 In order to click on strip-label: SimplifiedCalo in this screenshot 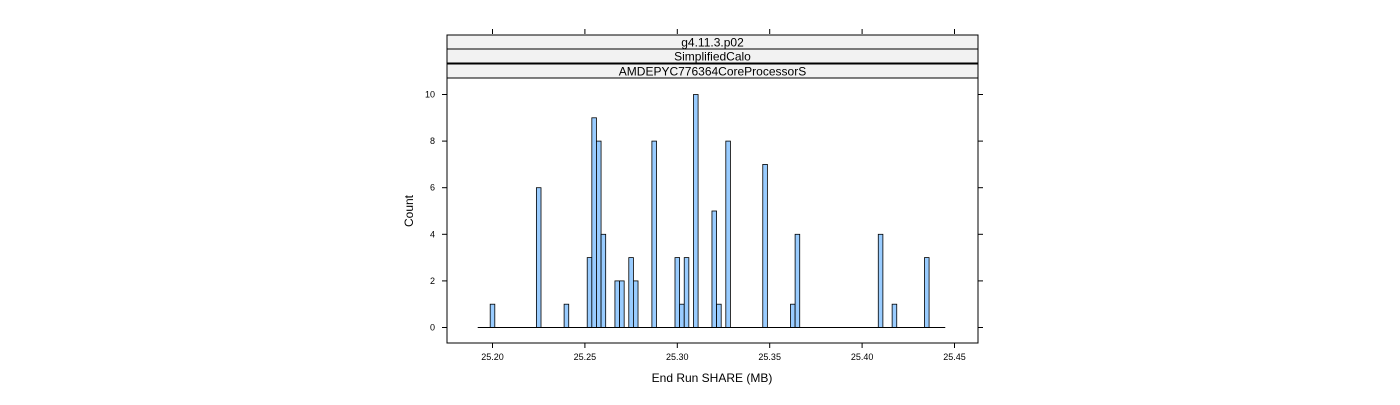, I will do `click(712, 57)`.